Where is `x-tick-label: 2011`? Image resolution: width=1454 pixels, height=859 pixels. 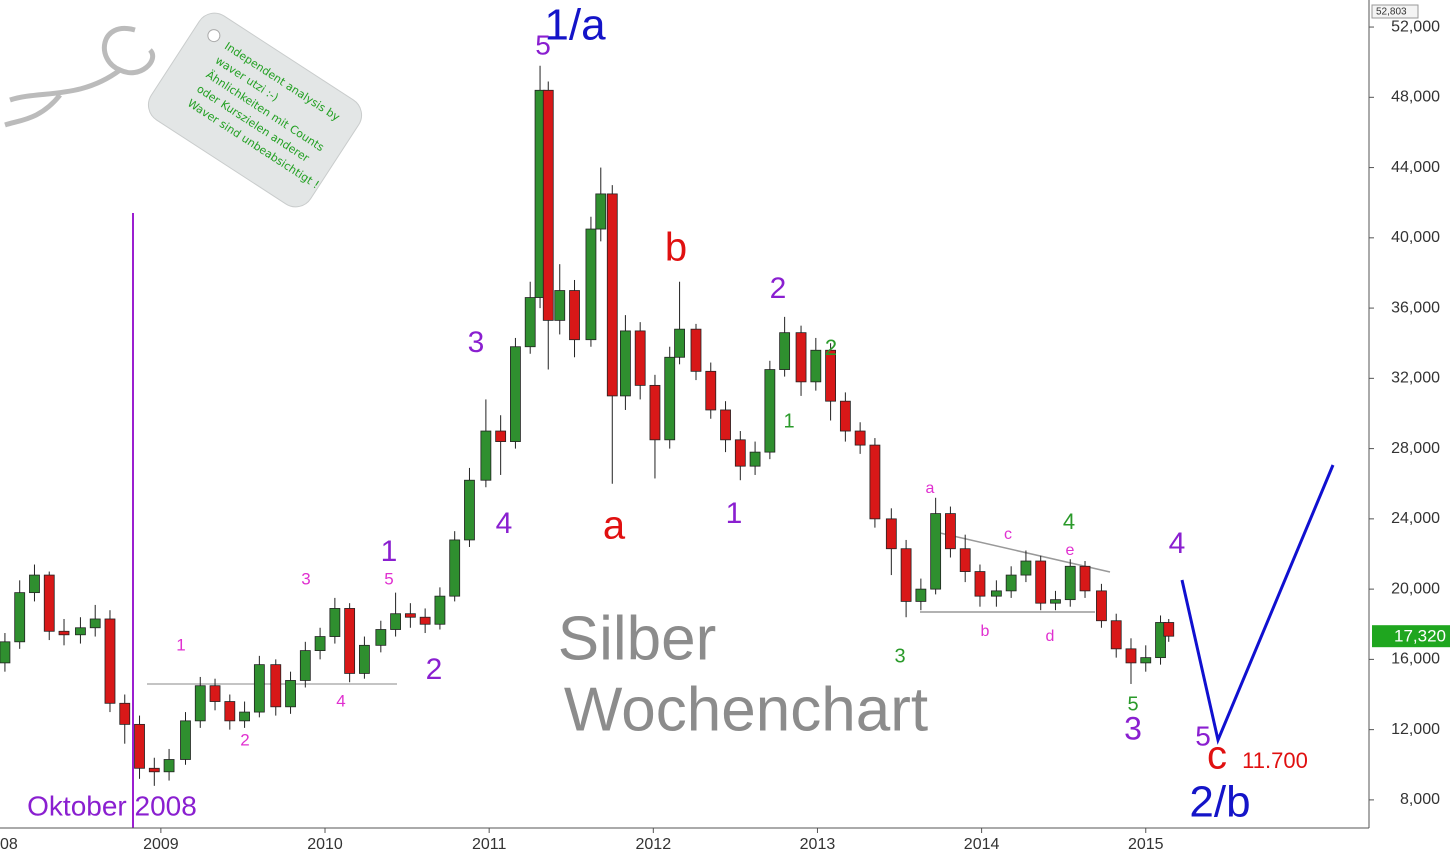 x-tick-label: 2011 is located at coordinates (489, 844).